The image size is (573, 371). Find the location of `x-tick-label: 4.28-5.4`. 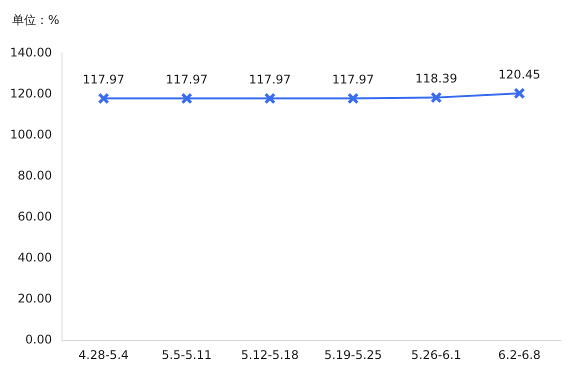

x-tick-label: 4.28-5.4 is located at coordinates (103, 355).